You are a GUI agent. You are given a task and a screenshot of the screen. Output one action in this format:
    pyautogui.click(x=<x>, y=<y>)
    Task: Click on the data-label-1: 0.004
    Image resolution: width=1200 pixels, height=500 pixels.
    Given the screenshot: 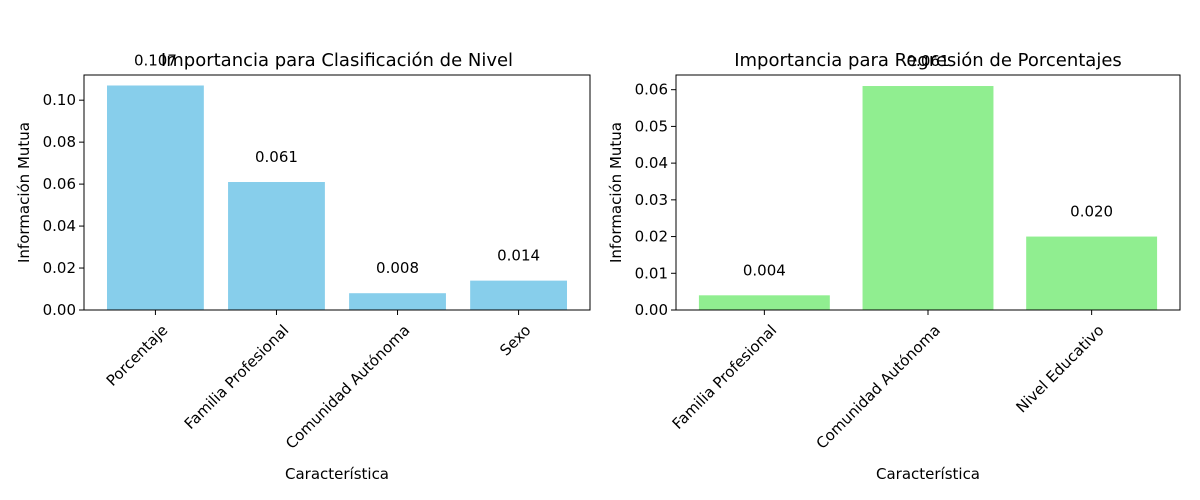 What is the action you would take?
    pyautogui.click(x=764, y=270)
    